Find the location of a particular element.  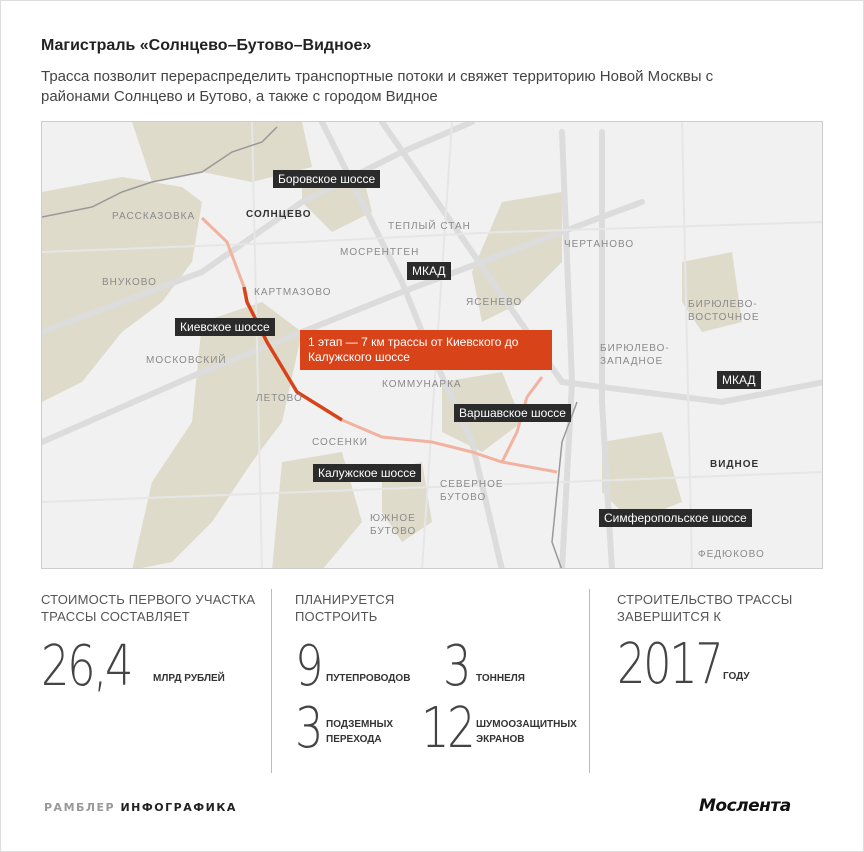

route-planned-butovo is located at coordinates (449, 446).